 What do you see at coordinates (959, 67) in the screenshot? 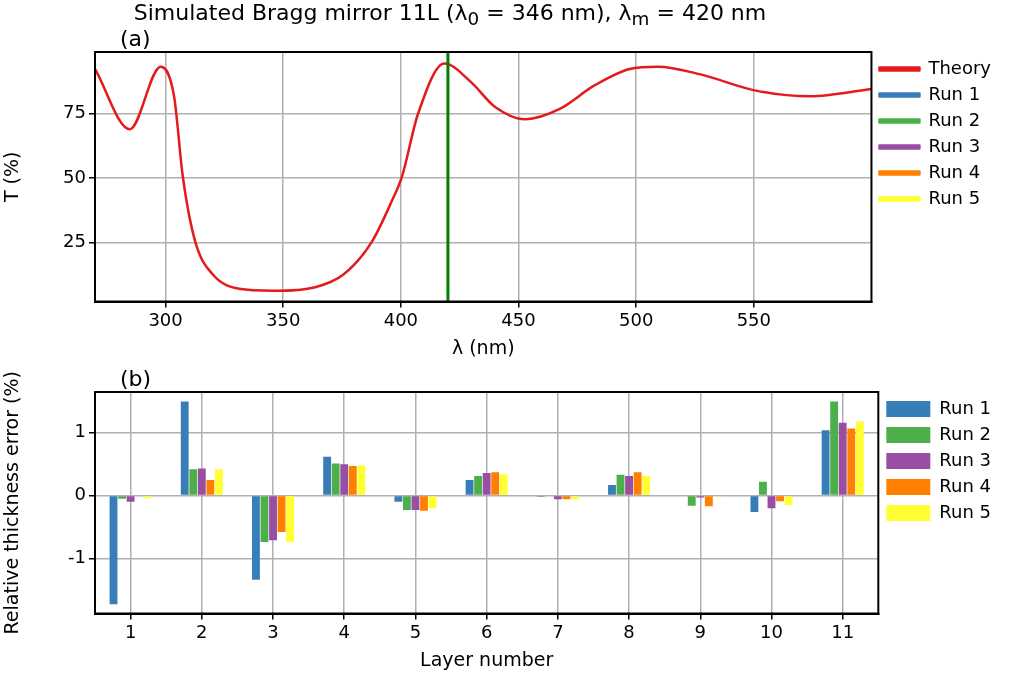
I see `legend-label: Theory` at bounding box center [959, 67].